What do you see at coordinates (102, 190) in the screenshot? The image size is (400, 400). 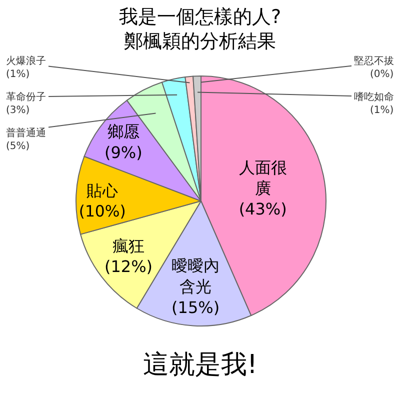 I see `slice-label: 貼心` at bounding box center [102, 190].